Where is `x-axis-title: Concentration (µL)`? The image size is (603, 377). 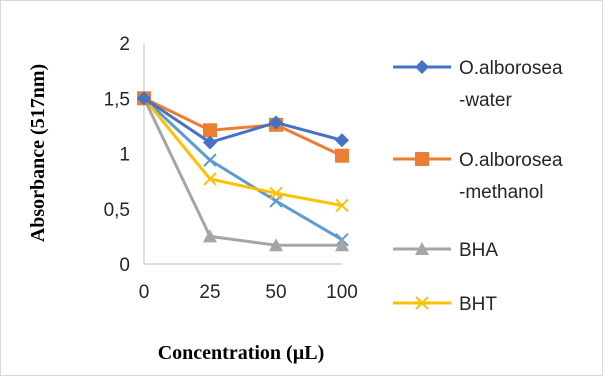
x-axis-title: Concentration (µL) is located at coordinates (241, 353).